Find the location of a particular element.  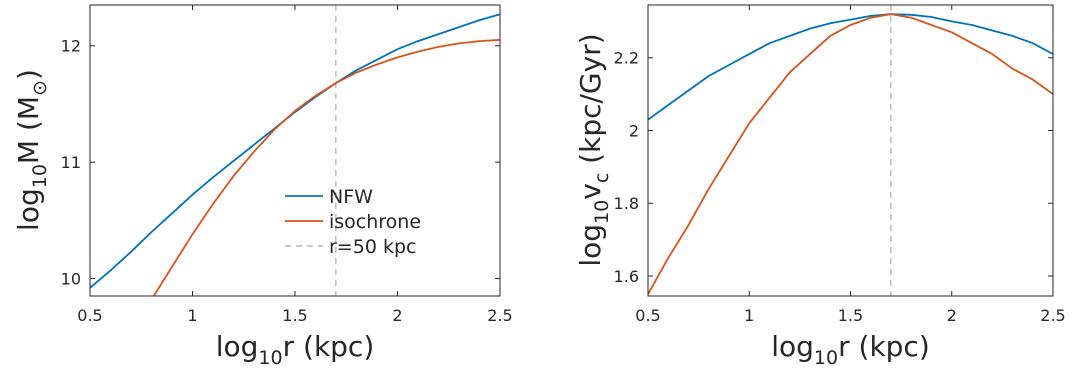

y-tick-label: 1.6 is located at coordinates (626, 276).